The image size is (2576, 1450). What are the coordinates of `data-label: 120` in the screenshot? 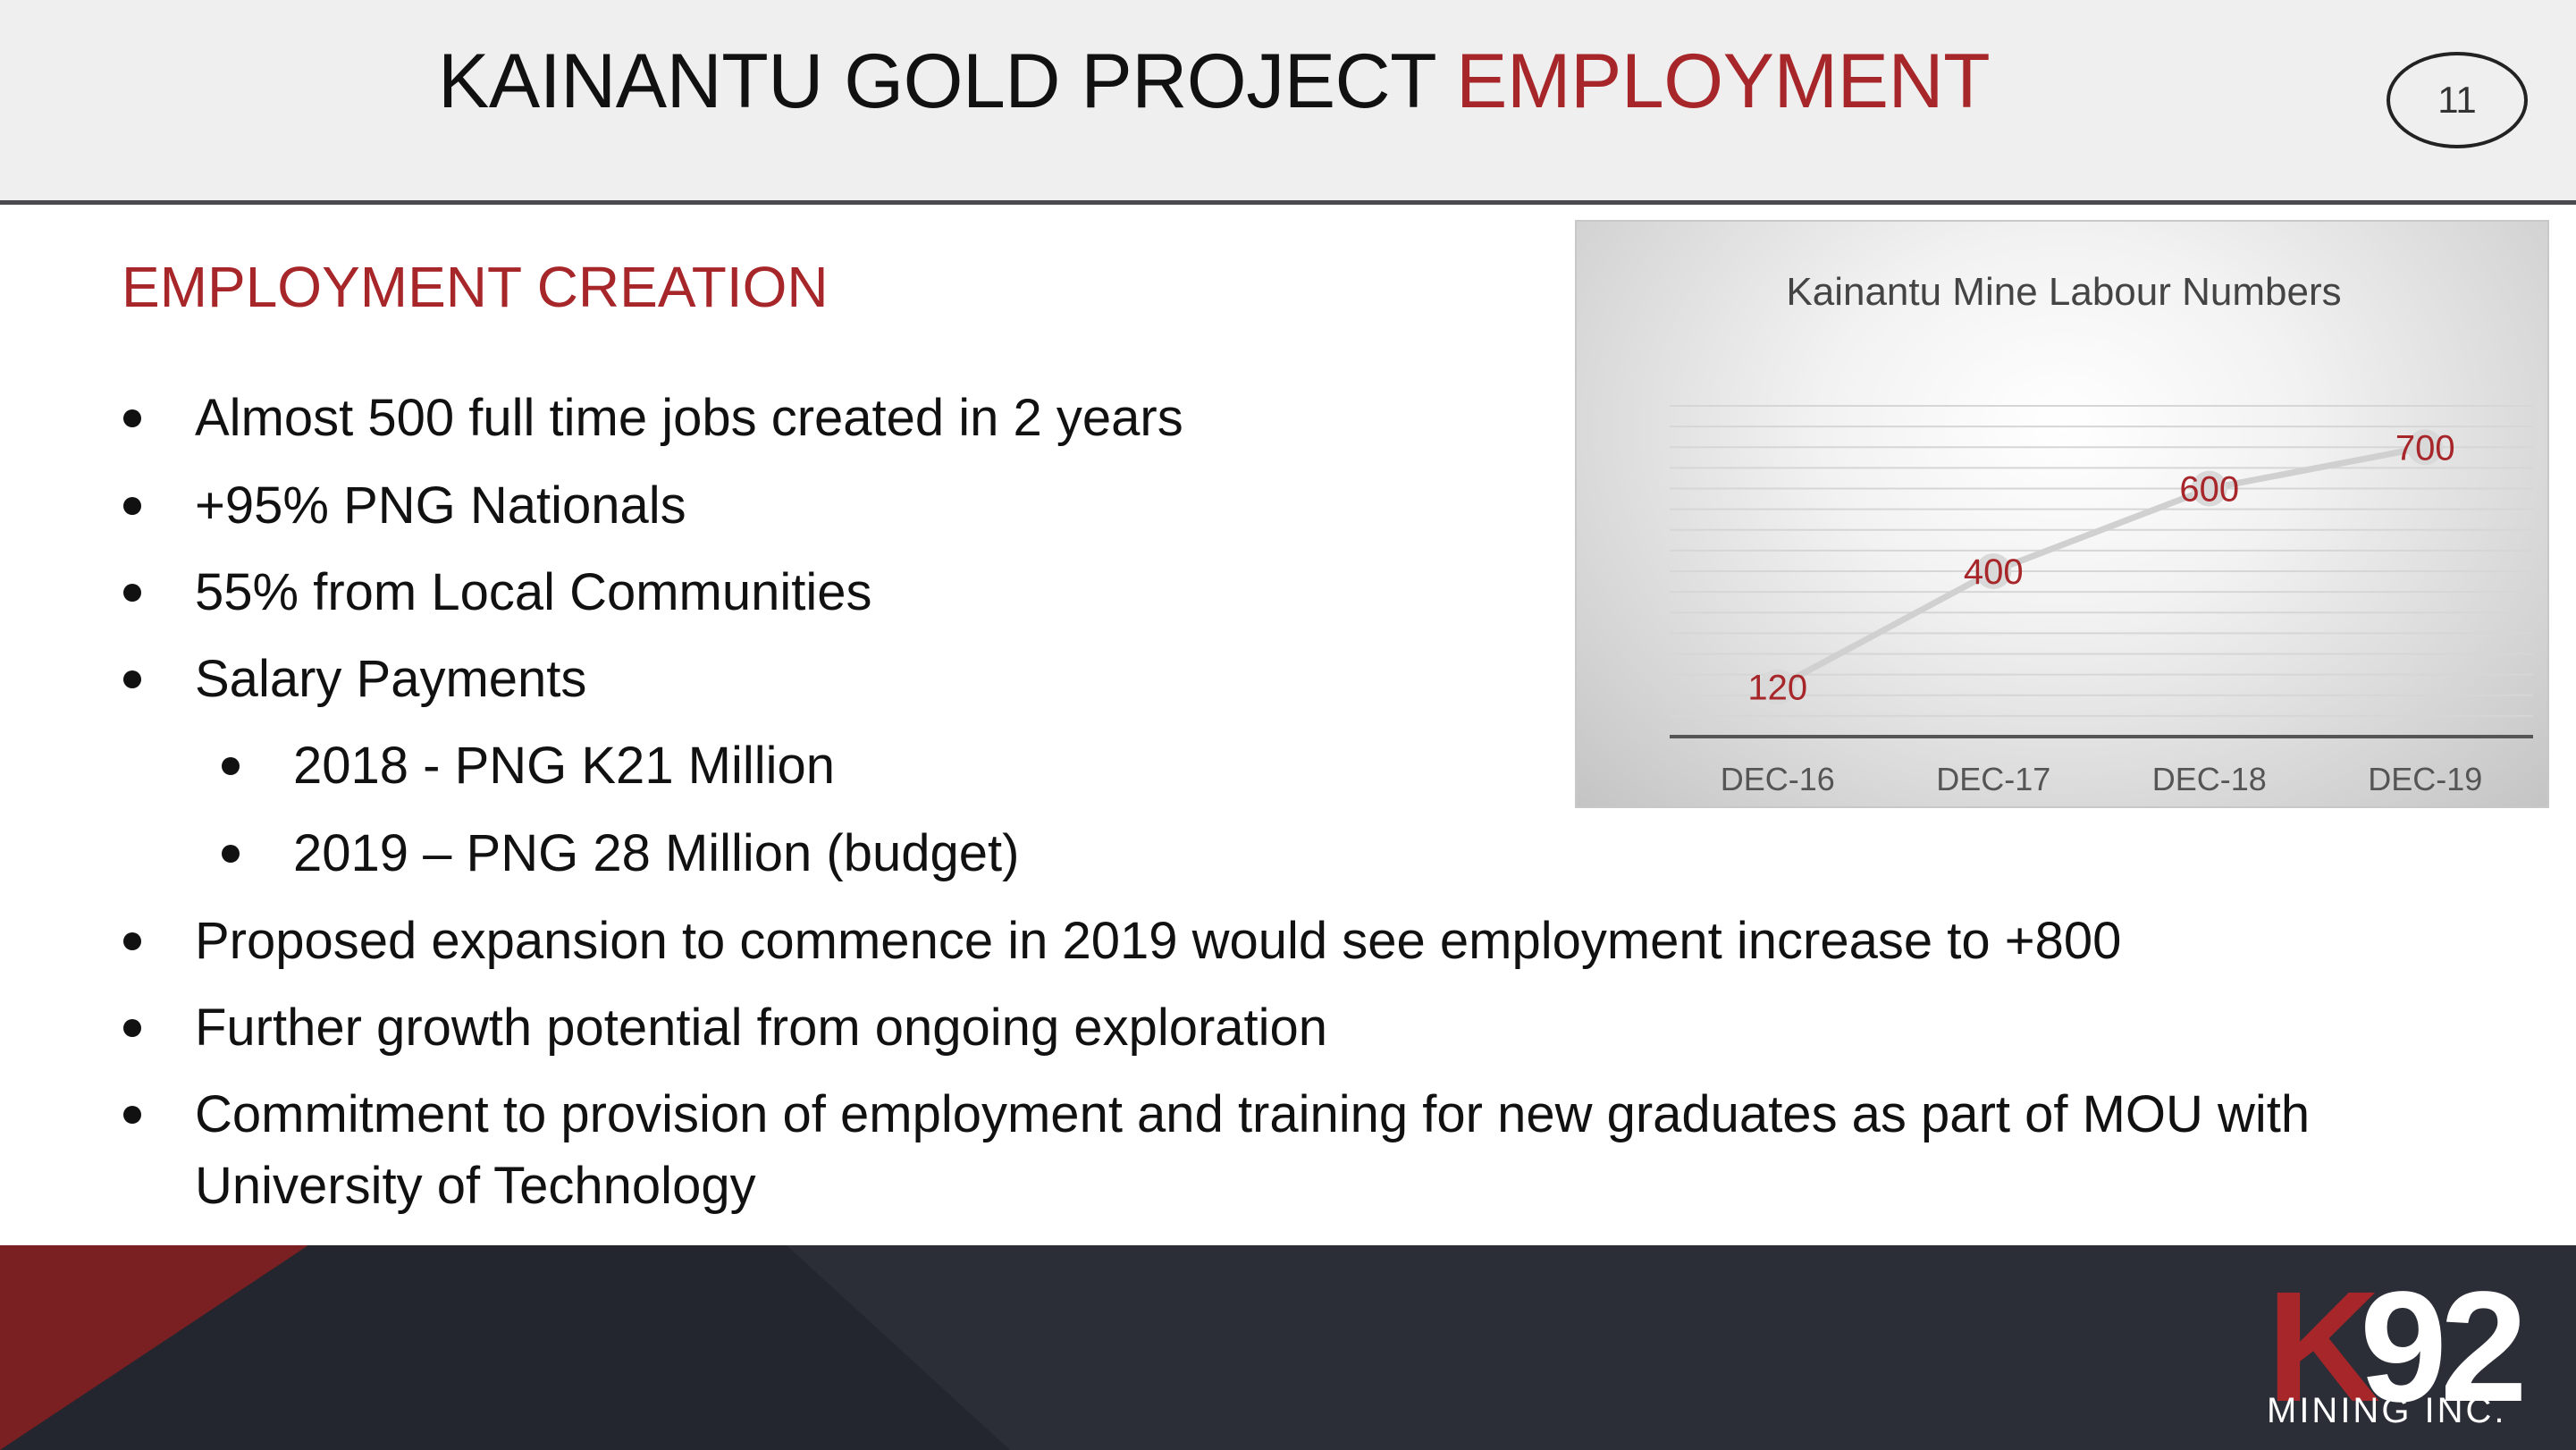 It's located at (1777, 689).